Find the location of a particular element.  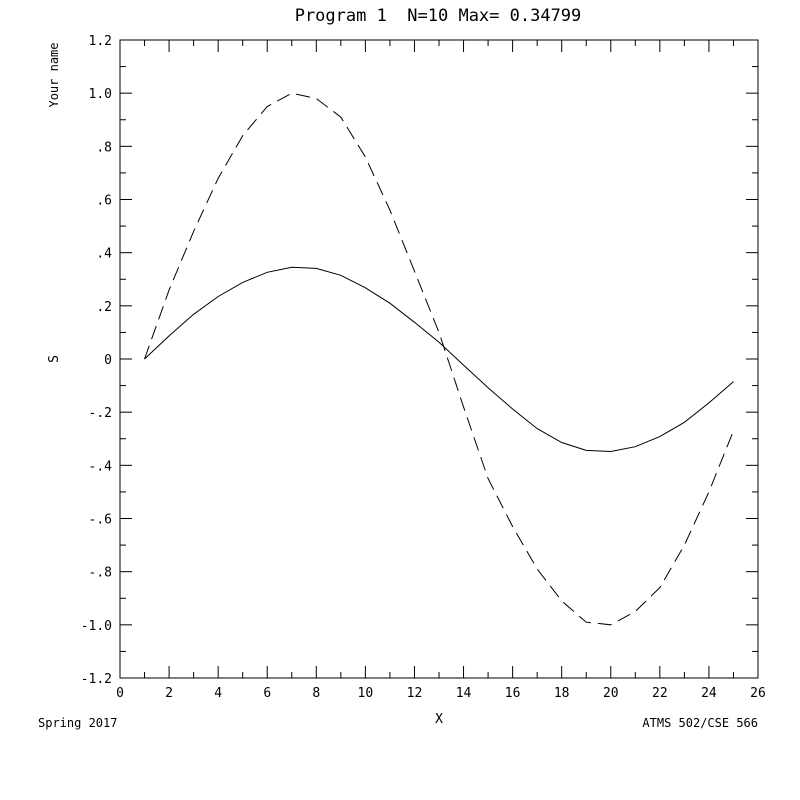

y-tick-label: .6 is located at coordinates (104, 201).